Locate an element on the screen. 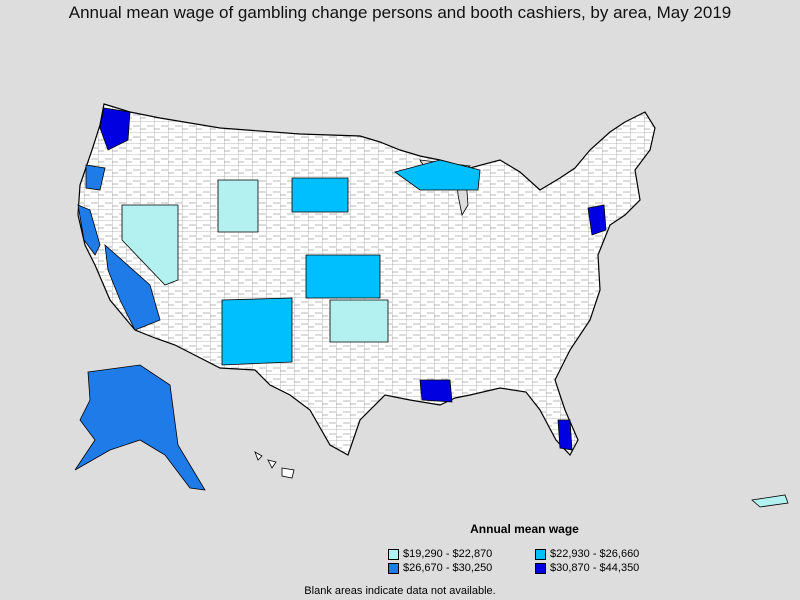 This screenshot has width=800, height=600. region-nevada is located at coordinates (150, 245).